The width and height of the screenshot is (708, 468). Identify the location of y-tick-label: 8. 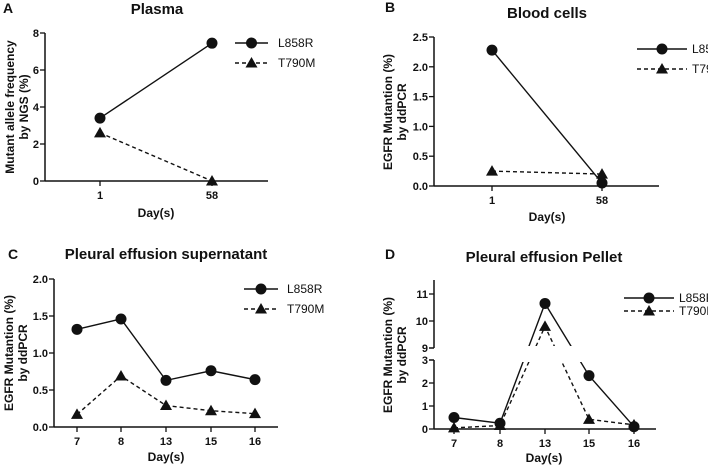
(36, 34).